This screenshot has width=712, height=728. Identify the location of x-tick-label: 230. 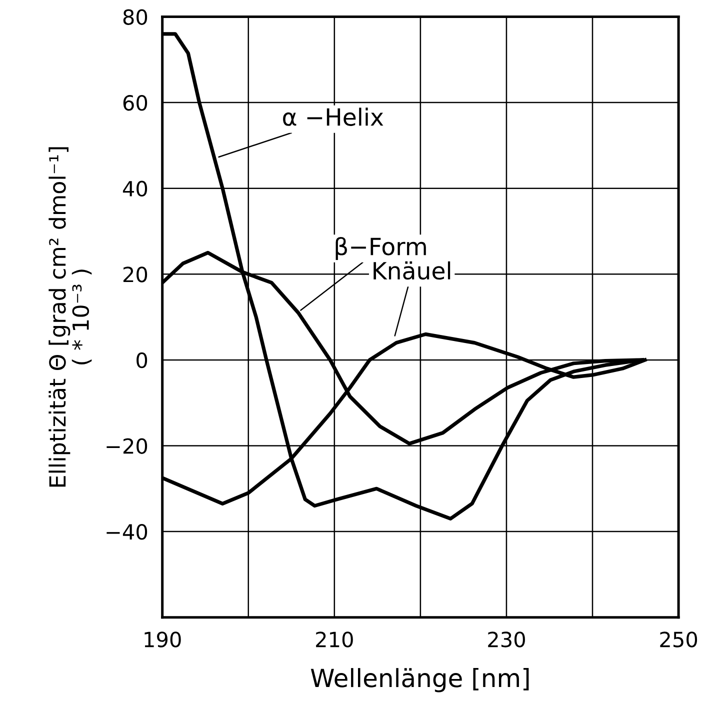
(506, 640).